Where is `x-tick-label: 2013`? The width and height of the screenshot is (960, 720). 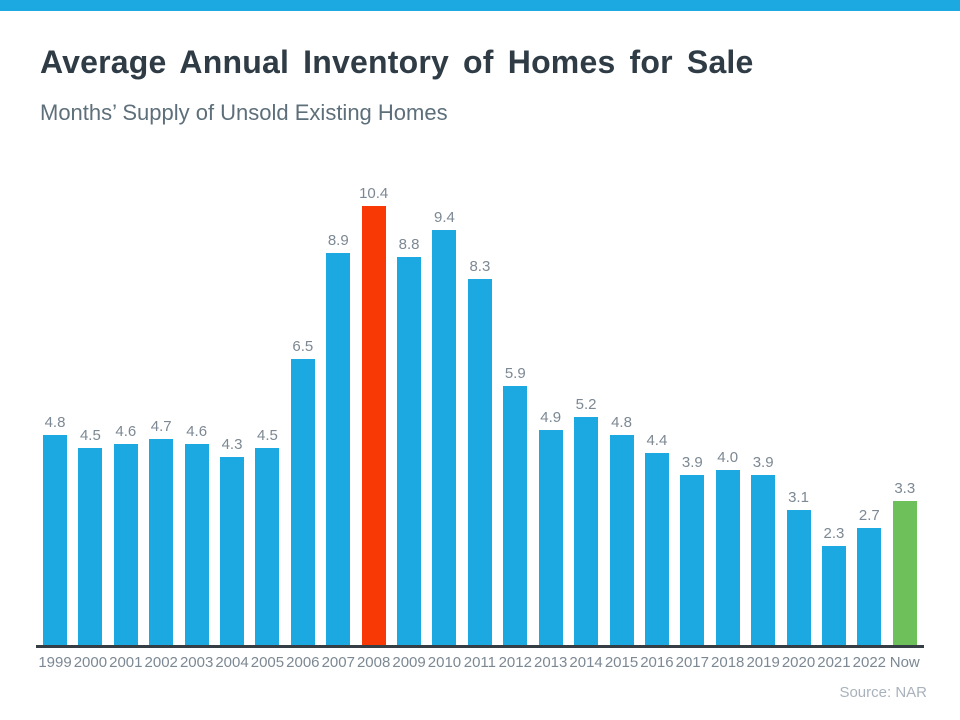 x-tick-label: 2013 is located at coordinates (551, 662).